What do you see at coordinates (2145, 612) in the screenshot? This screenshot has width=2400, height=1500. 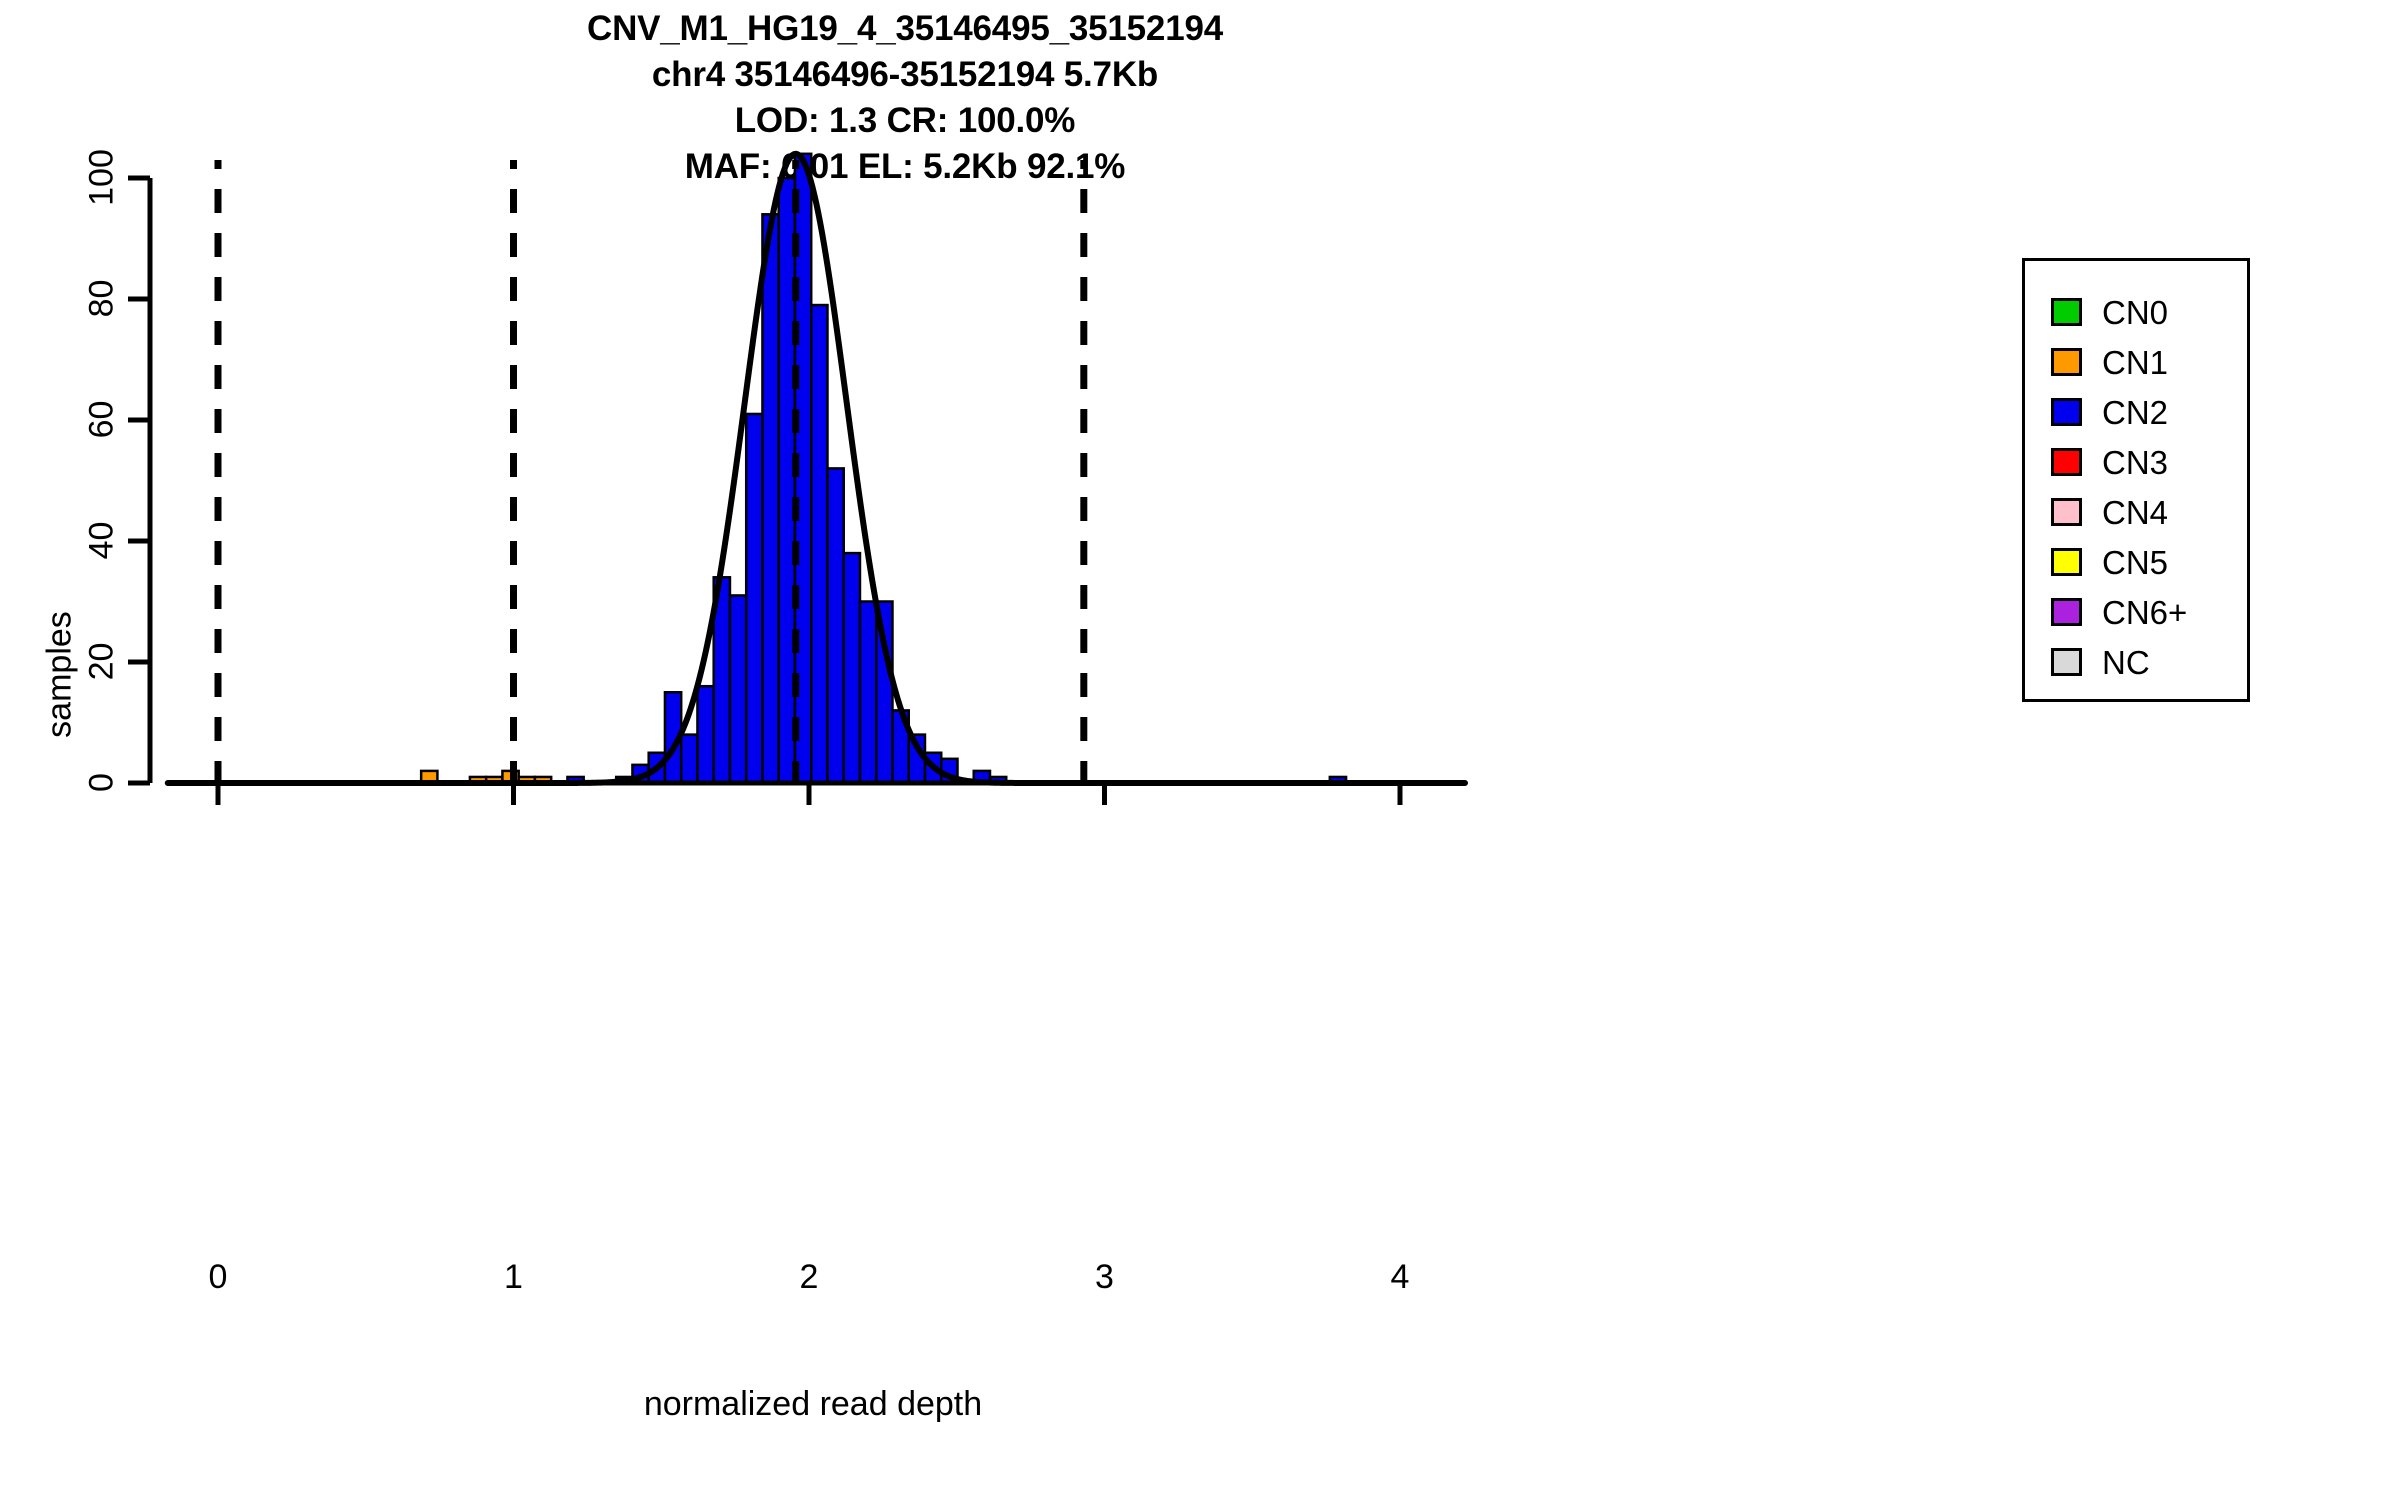 I see `legend-item-label: CN6+` at bounding box center [2145, 612].